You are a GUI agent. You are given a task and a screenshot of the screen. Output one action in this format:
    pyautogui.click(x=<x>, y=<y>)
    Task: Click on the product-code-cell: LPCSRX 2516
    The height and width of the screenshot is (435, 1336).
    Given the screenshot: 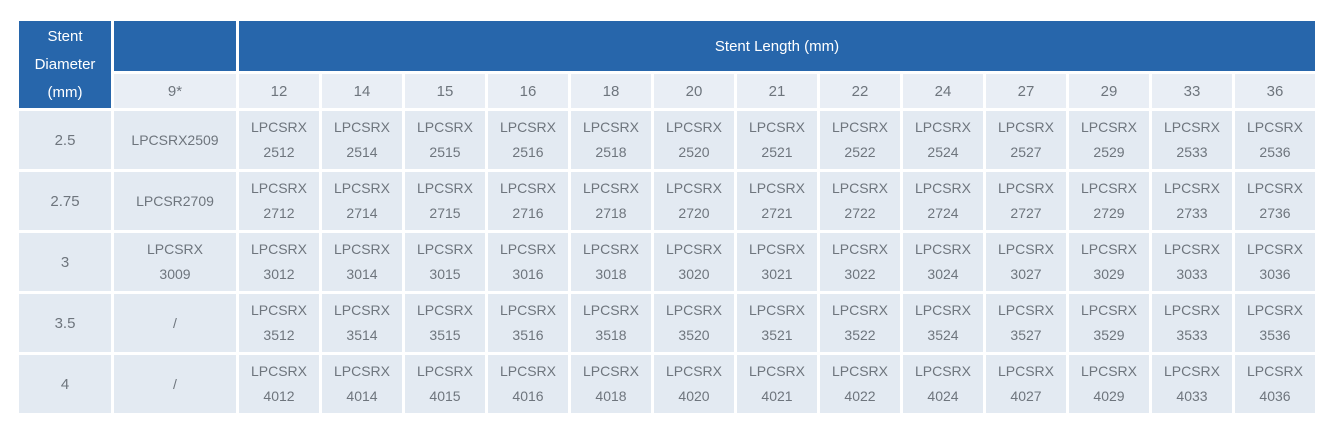 What is the action you would take?
    pyautogui.click(x=528, y=140)
    